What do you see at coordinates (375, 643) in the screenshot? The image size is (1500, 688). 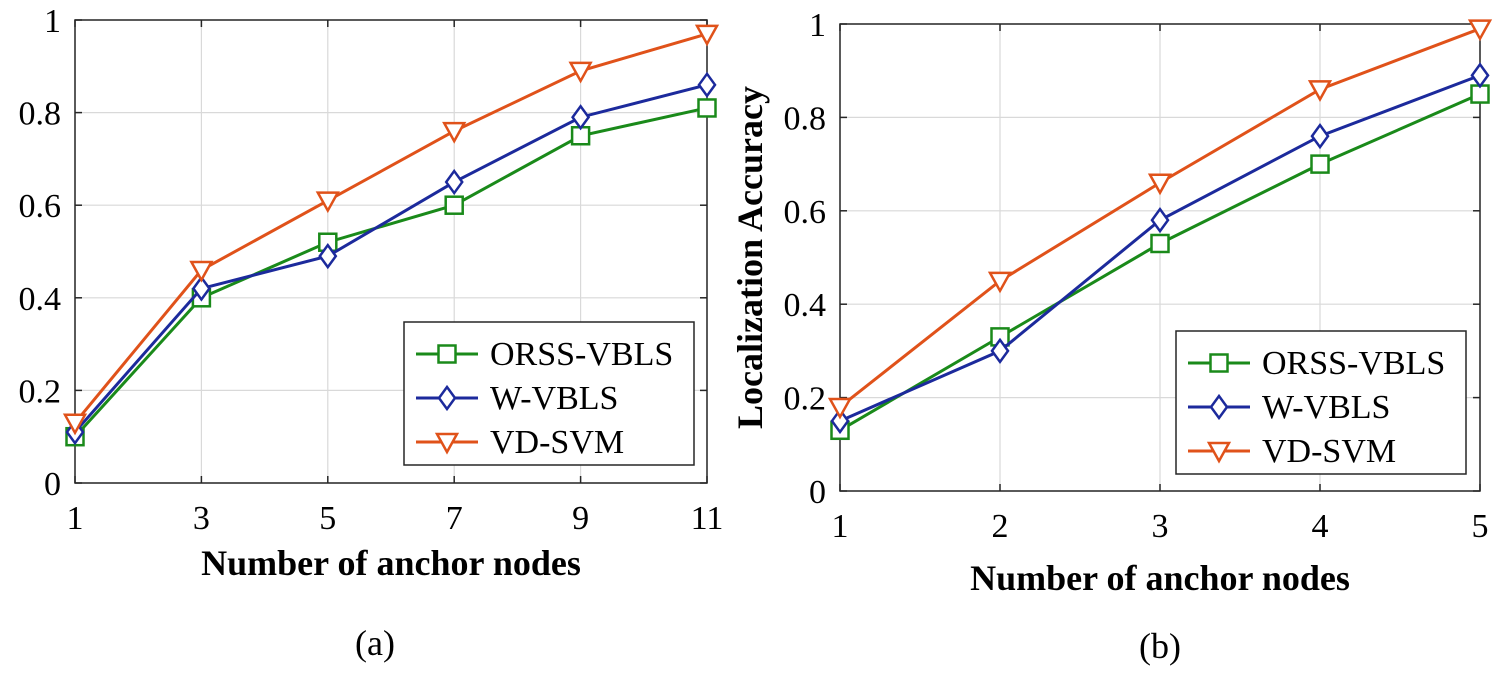 I see `subfigure-caption: (a)` at bounding box center [375, 643].